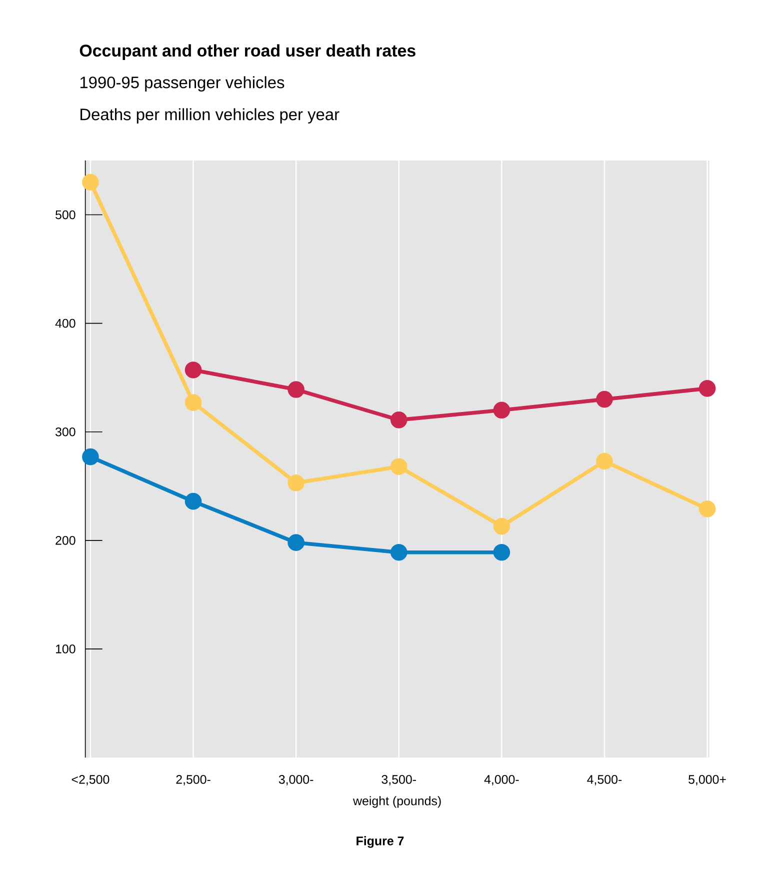 The height and width of the screenshot is (878, 772). Describe the element at coordinates (65, 323) in the screenshot. I see `y-tick-label: 400` at that location.